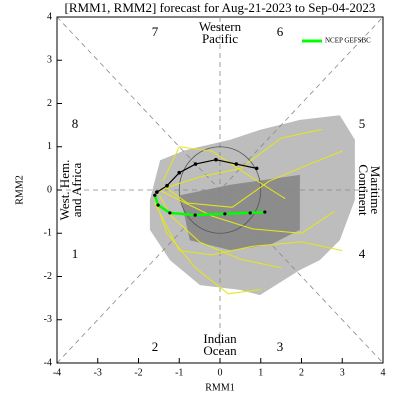 The width and height of the screenshot is (400, 400). I want to click on unit-circle, so click(220, 190).